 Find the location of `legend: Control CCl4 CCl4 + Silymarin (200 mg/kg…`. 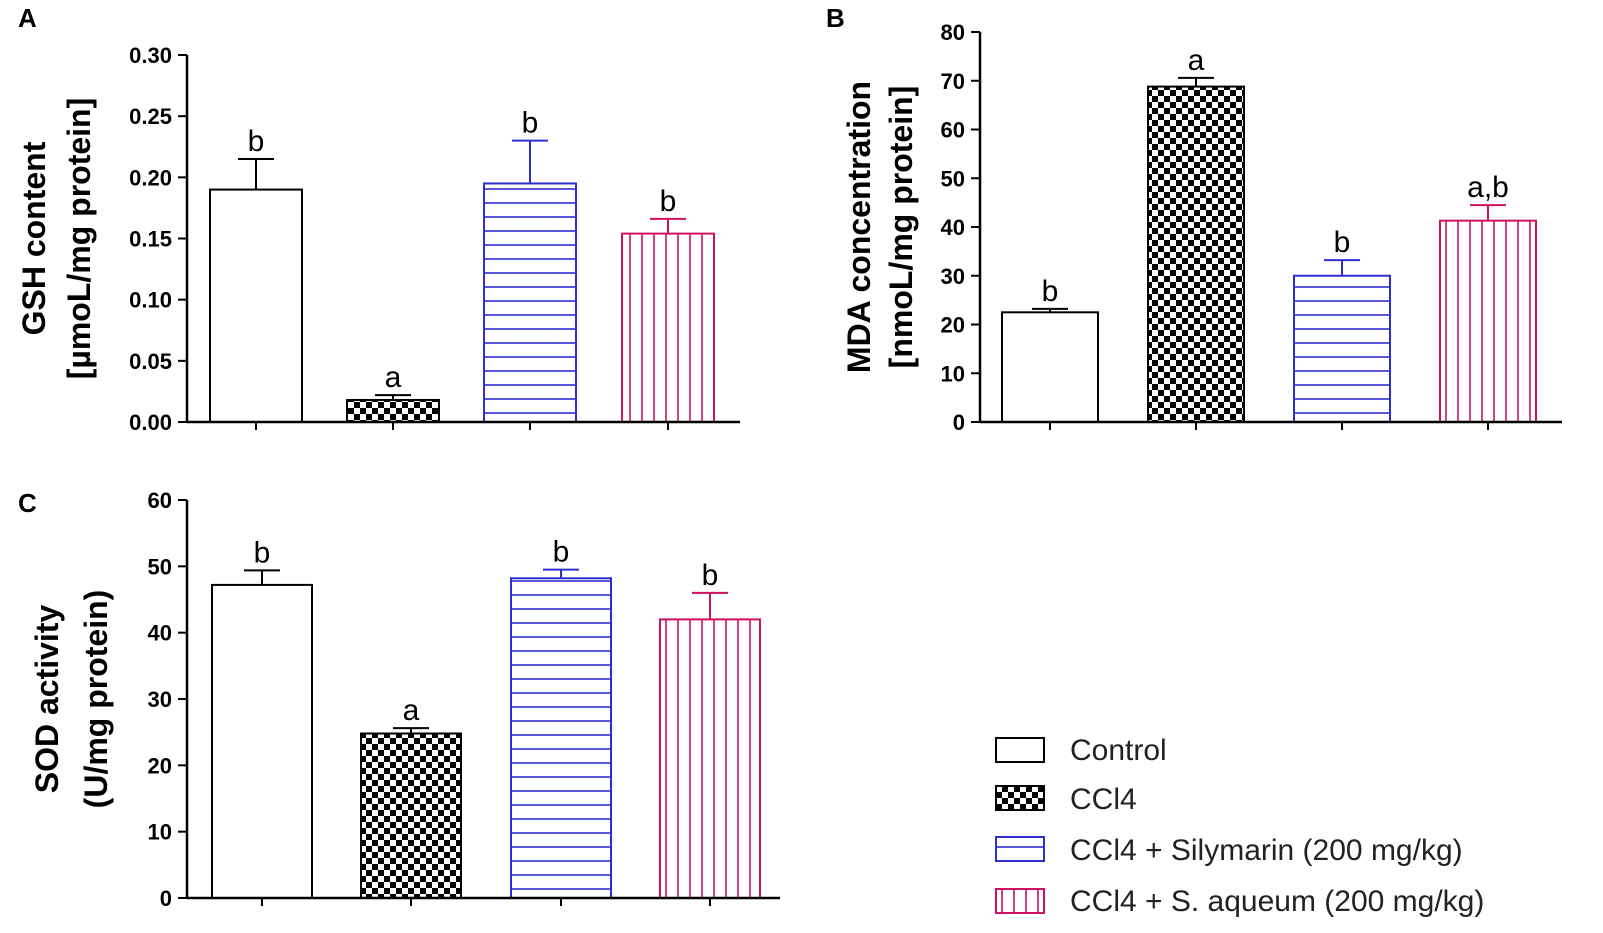

legend: Control CCl4 CCl4 + Silymarin (200 mg/kg… is located at coordinates (1239, 826).